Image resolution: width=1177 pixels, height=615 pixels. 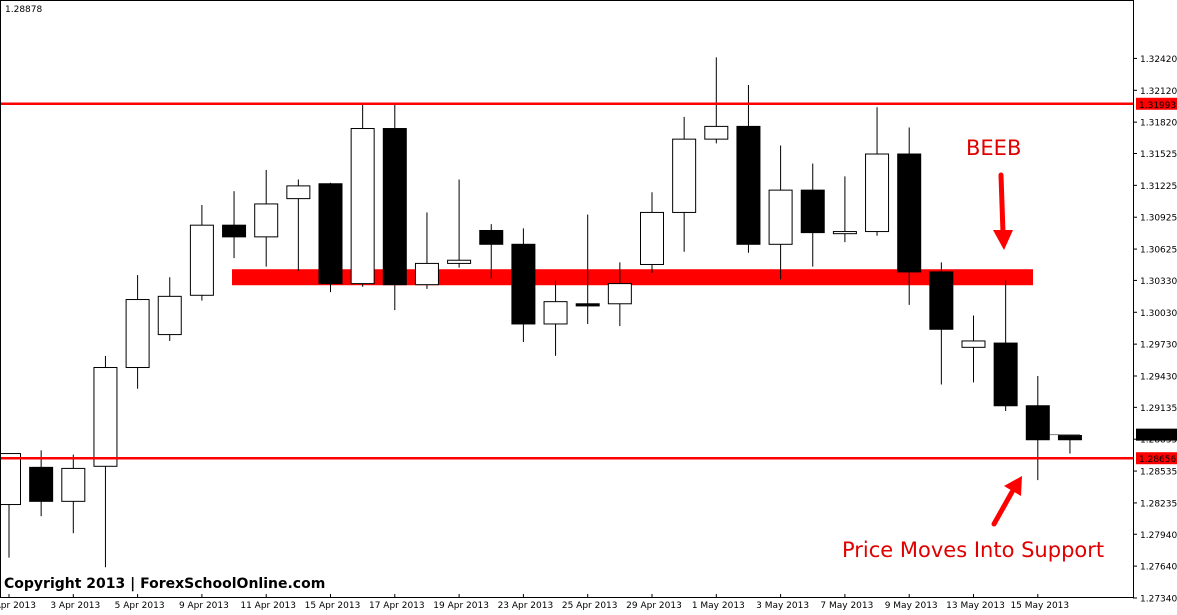 I want to click on x-tick-label: 7 May 2013, so click(x=846, y=606).